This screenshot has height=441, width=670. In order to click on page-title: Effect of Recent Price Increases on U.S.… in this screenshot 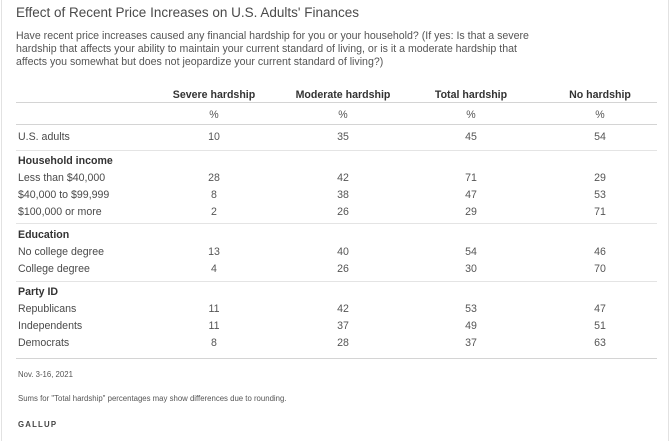, I will do `click(187, 12)`.